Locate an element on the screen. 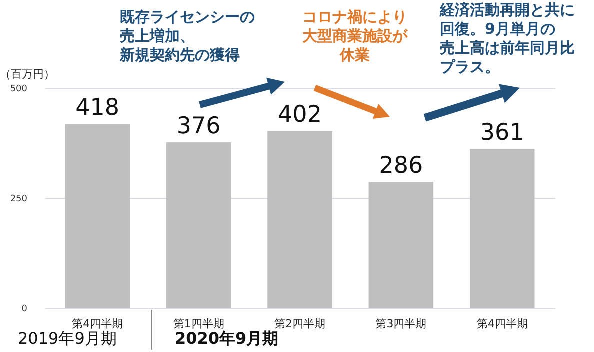 Image resolution: width=594 pixels, height=352 pixels. text: 2020年9月期 is located at coordinates (227, 338).